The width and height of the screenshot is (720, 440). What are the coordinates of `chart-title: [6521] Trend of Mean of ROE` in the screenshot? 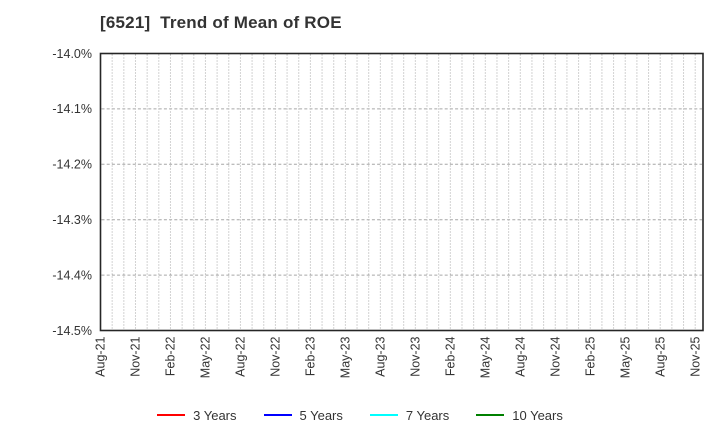 It's located at (221, 22).